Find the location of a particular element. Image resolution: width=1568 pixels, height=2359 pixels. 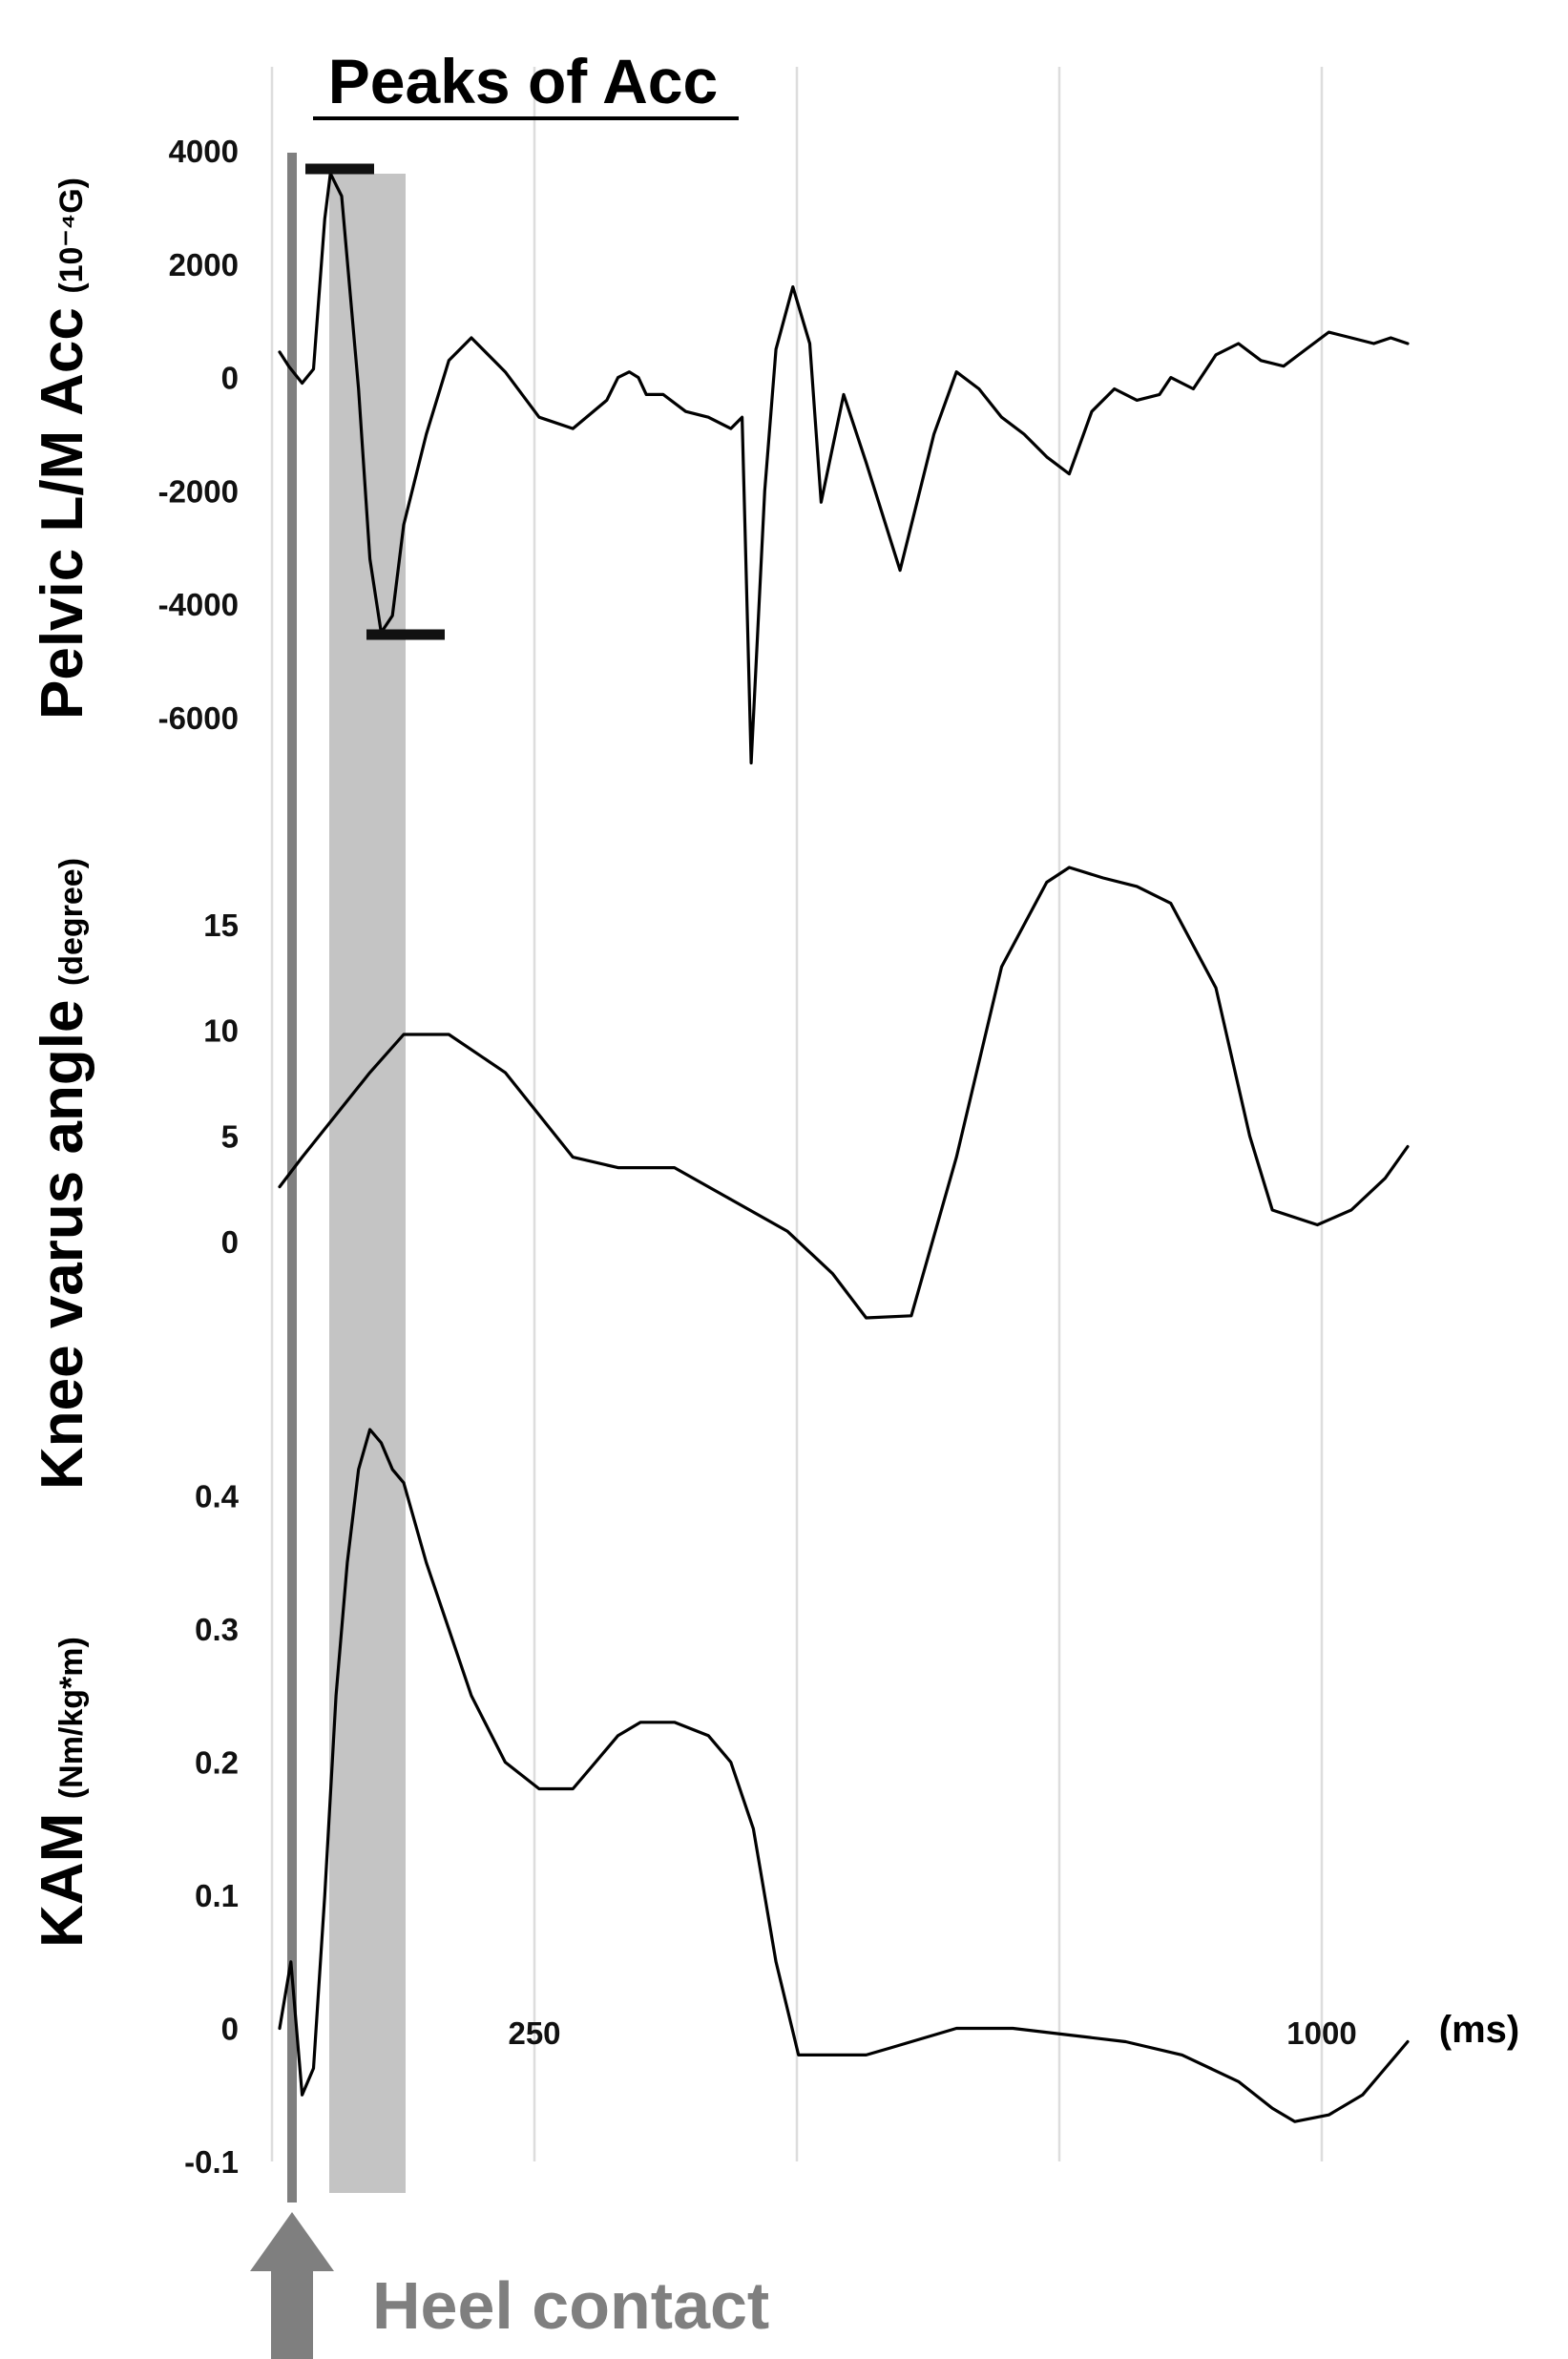

y-tick-knee_varus-0: 15 is located at coordinates (221, 925).